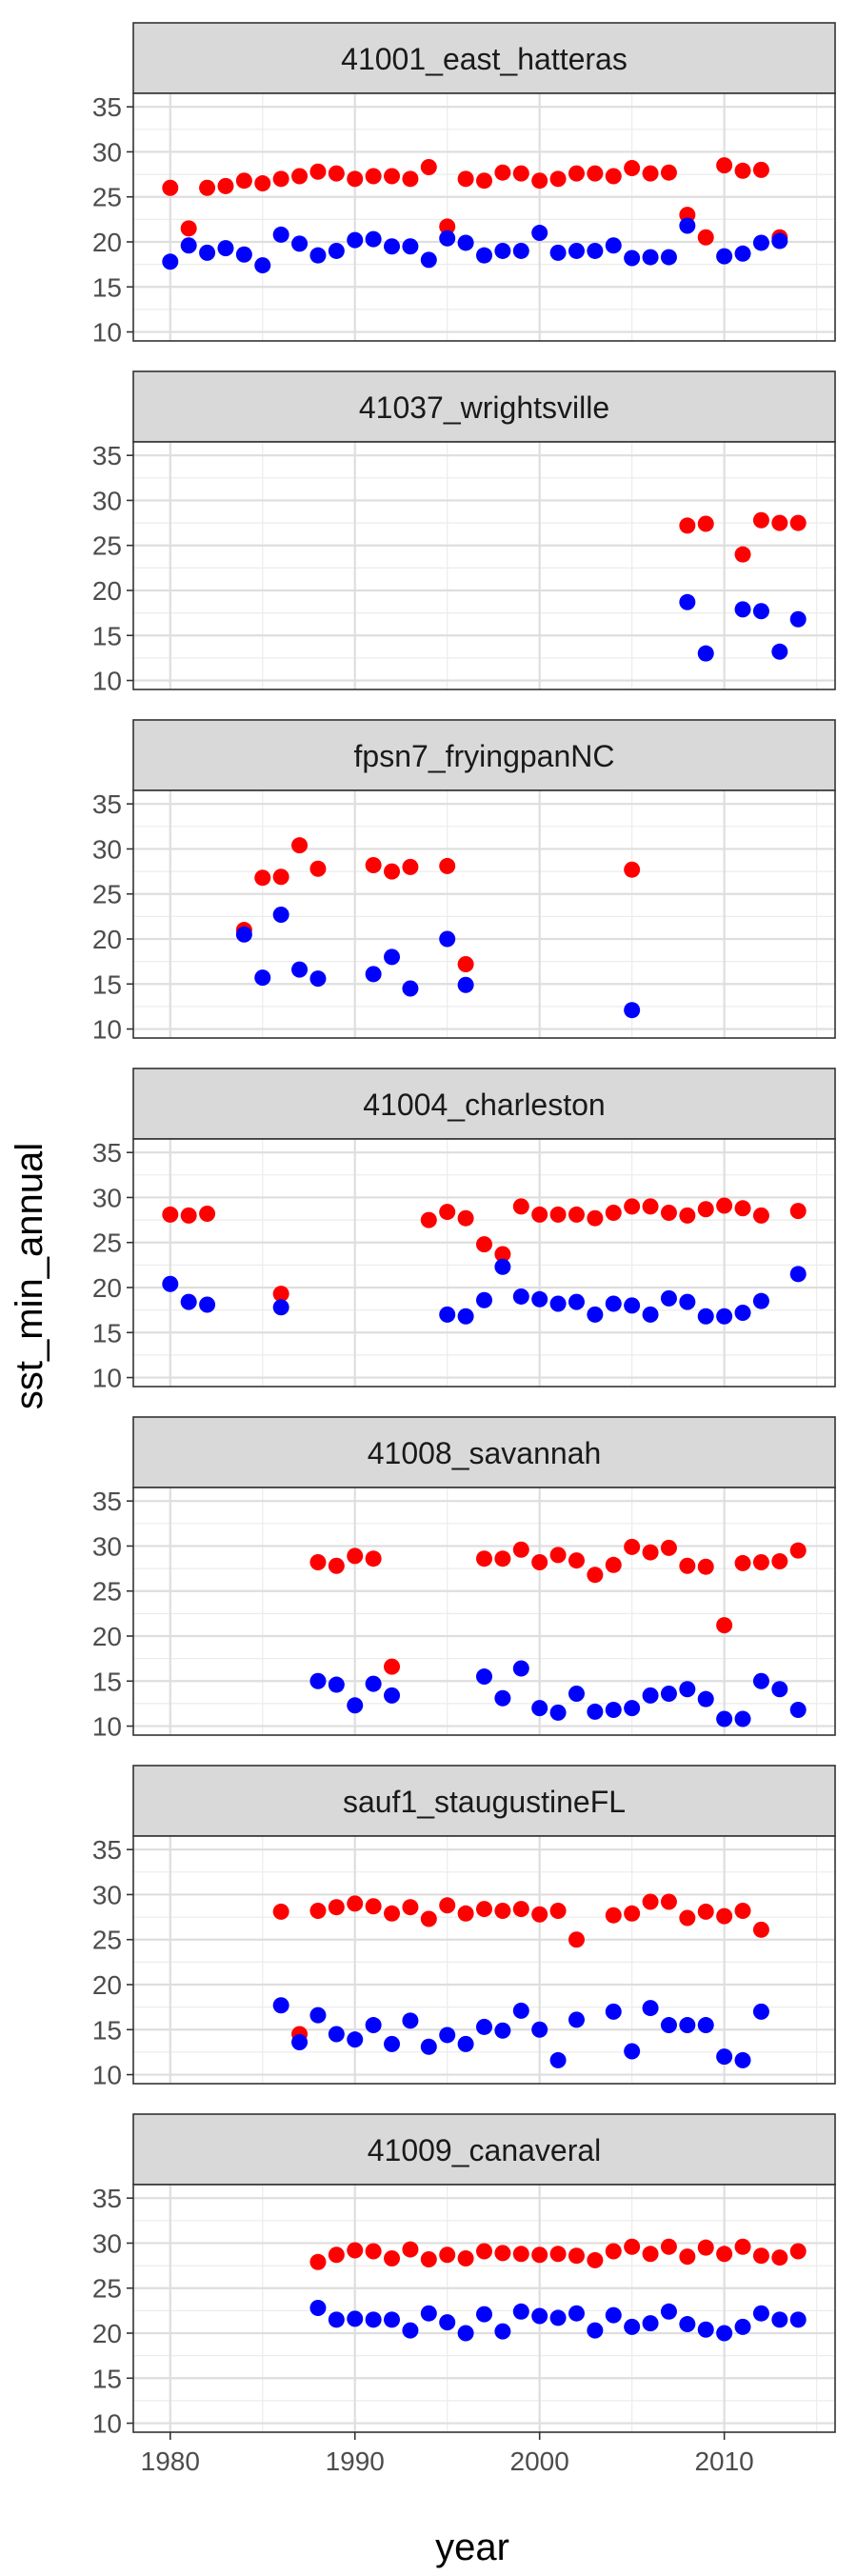  Describe the element at coordinates (484, 1960) in the screenshot. I see `panel-background` at that location.